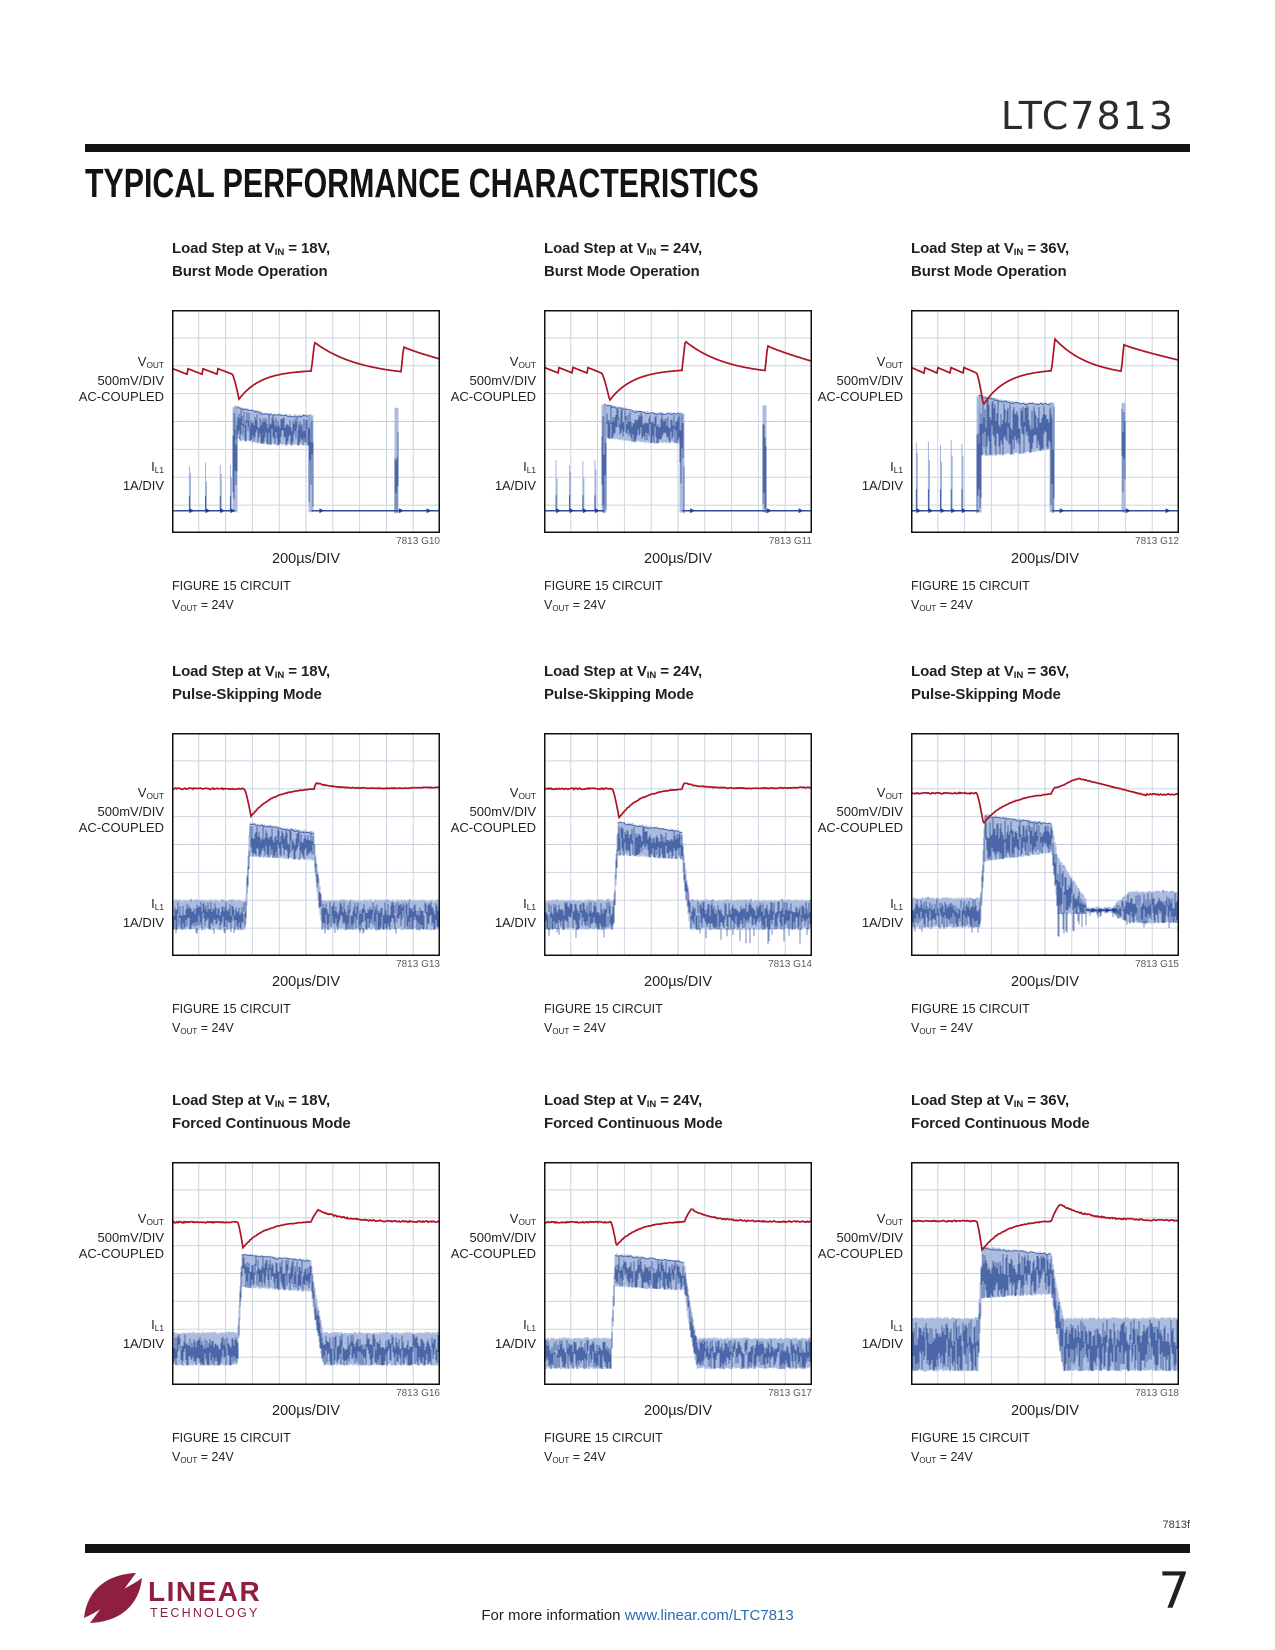 The image size is (1275, 1650). Describe the element at coordinates (250, 272) in the screenshot. I see `plot-title-line2: Burst Mode Operation` at that location.